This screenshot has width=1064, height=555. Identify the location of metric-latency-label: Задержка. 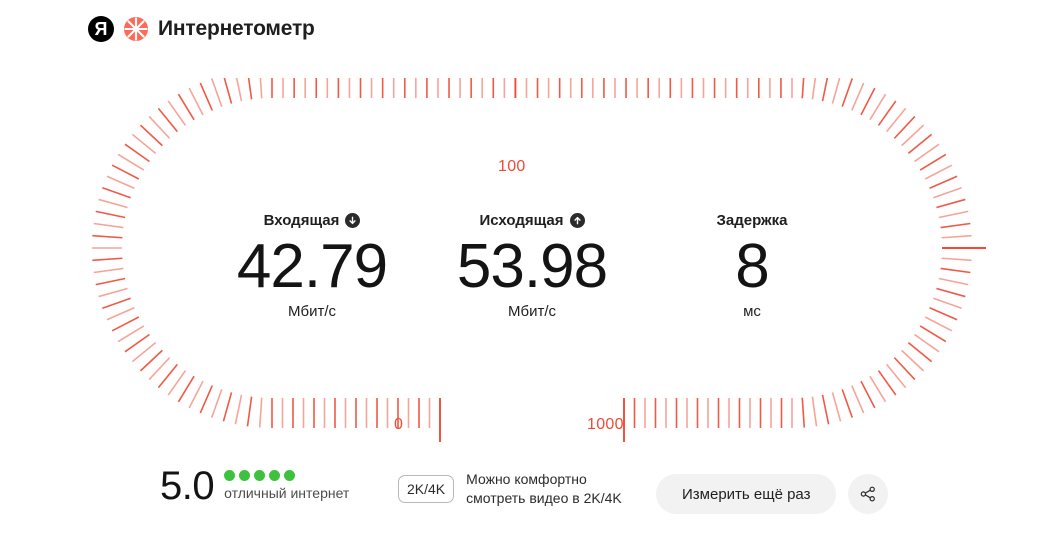
(752, 220).